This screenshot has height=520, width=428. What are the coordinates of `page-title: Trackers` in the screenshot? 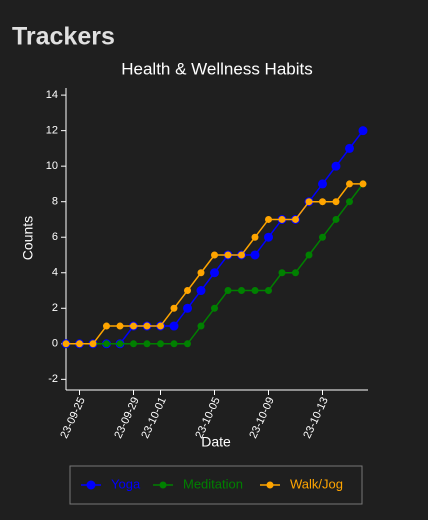 It's located at (63, 37).